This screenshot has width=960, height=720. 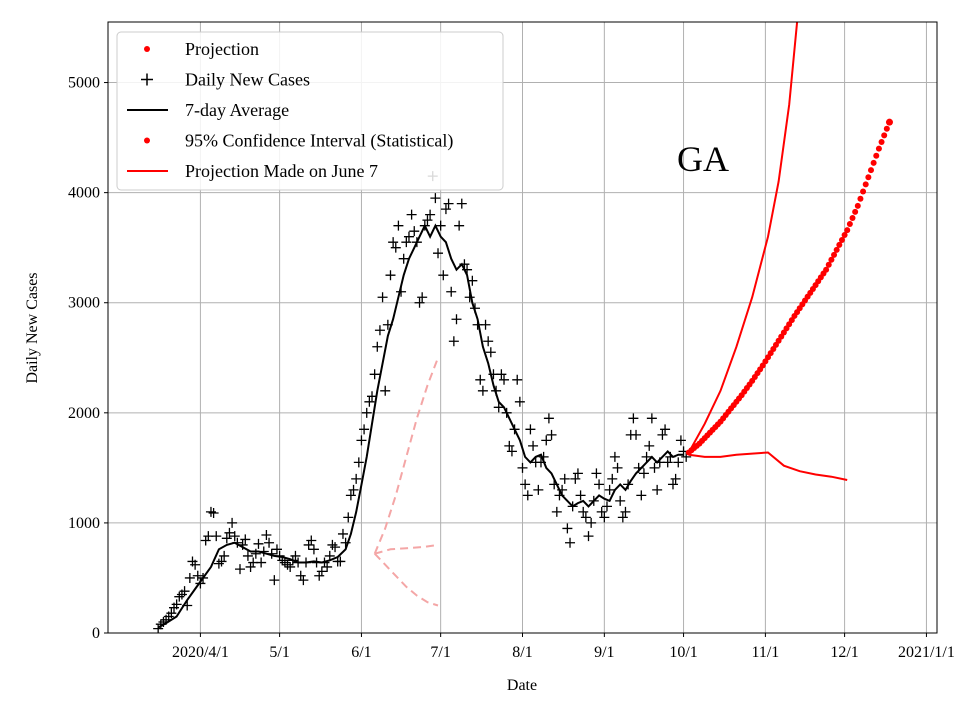 What do you see at coordinates (789, 287) in the screenshot?
I see `series-projection` at bounding box center [789, 287].